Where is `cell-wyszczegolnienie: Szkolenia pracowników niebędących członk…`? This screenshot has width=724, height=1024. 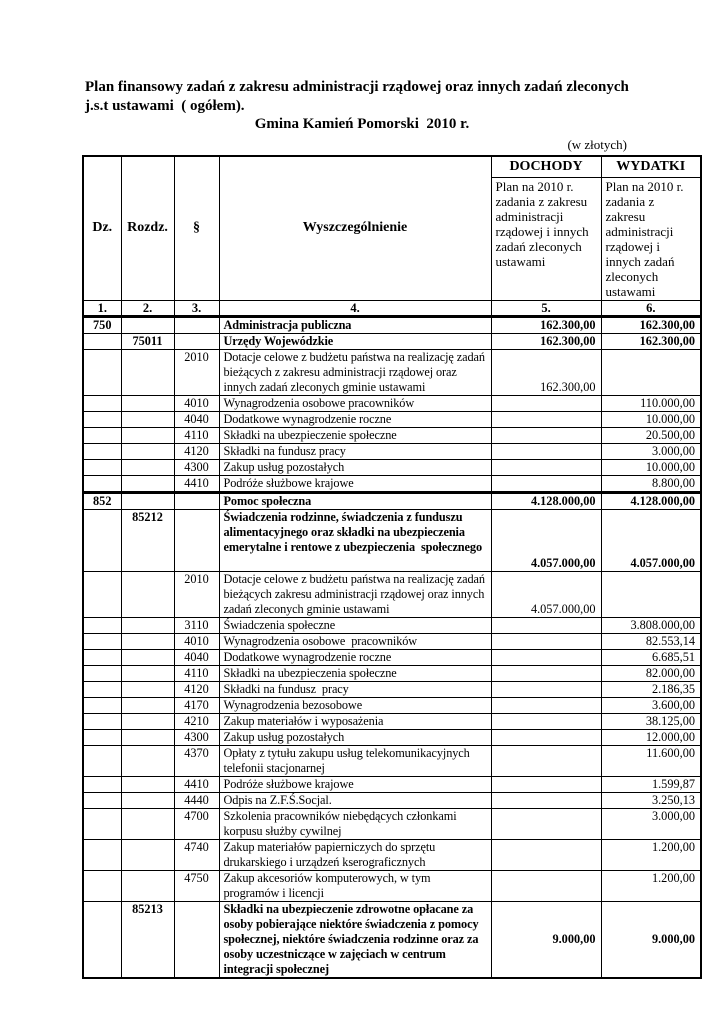 cell-wyszczegolnienie: Szkolenia pracowników niebędących członk… is located at coordinates (355, 823).